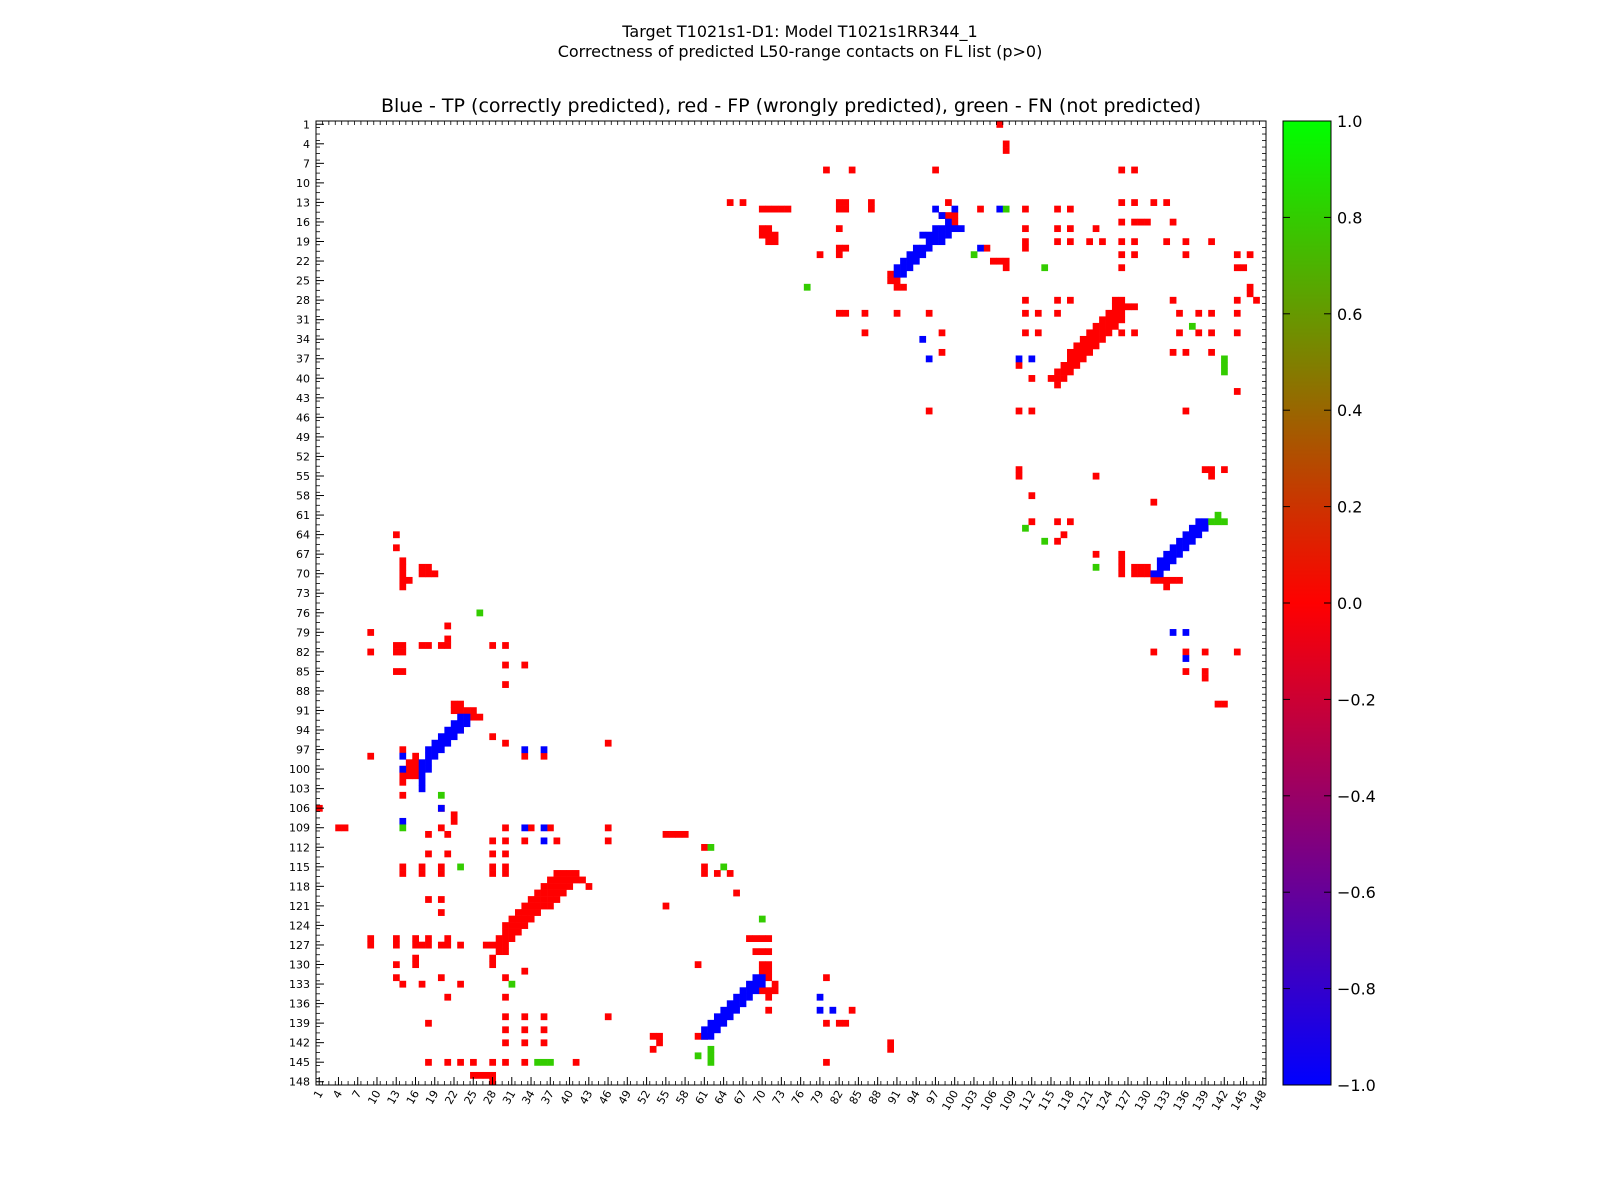 This screenshot has width=1600, height=1200. I want to click on y-tick-label: 136, so click(299, 1004).